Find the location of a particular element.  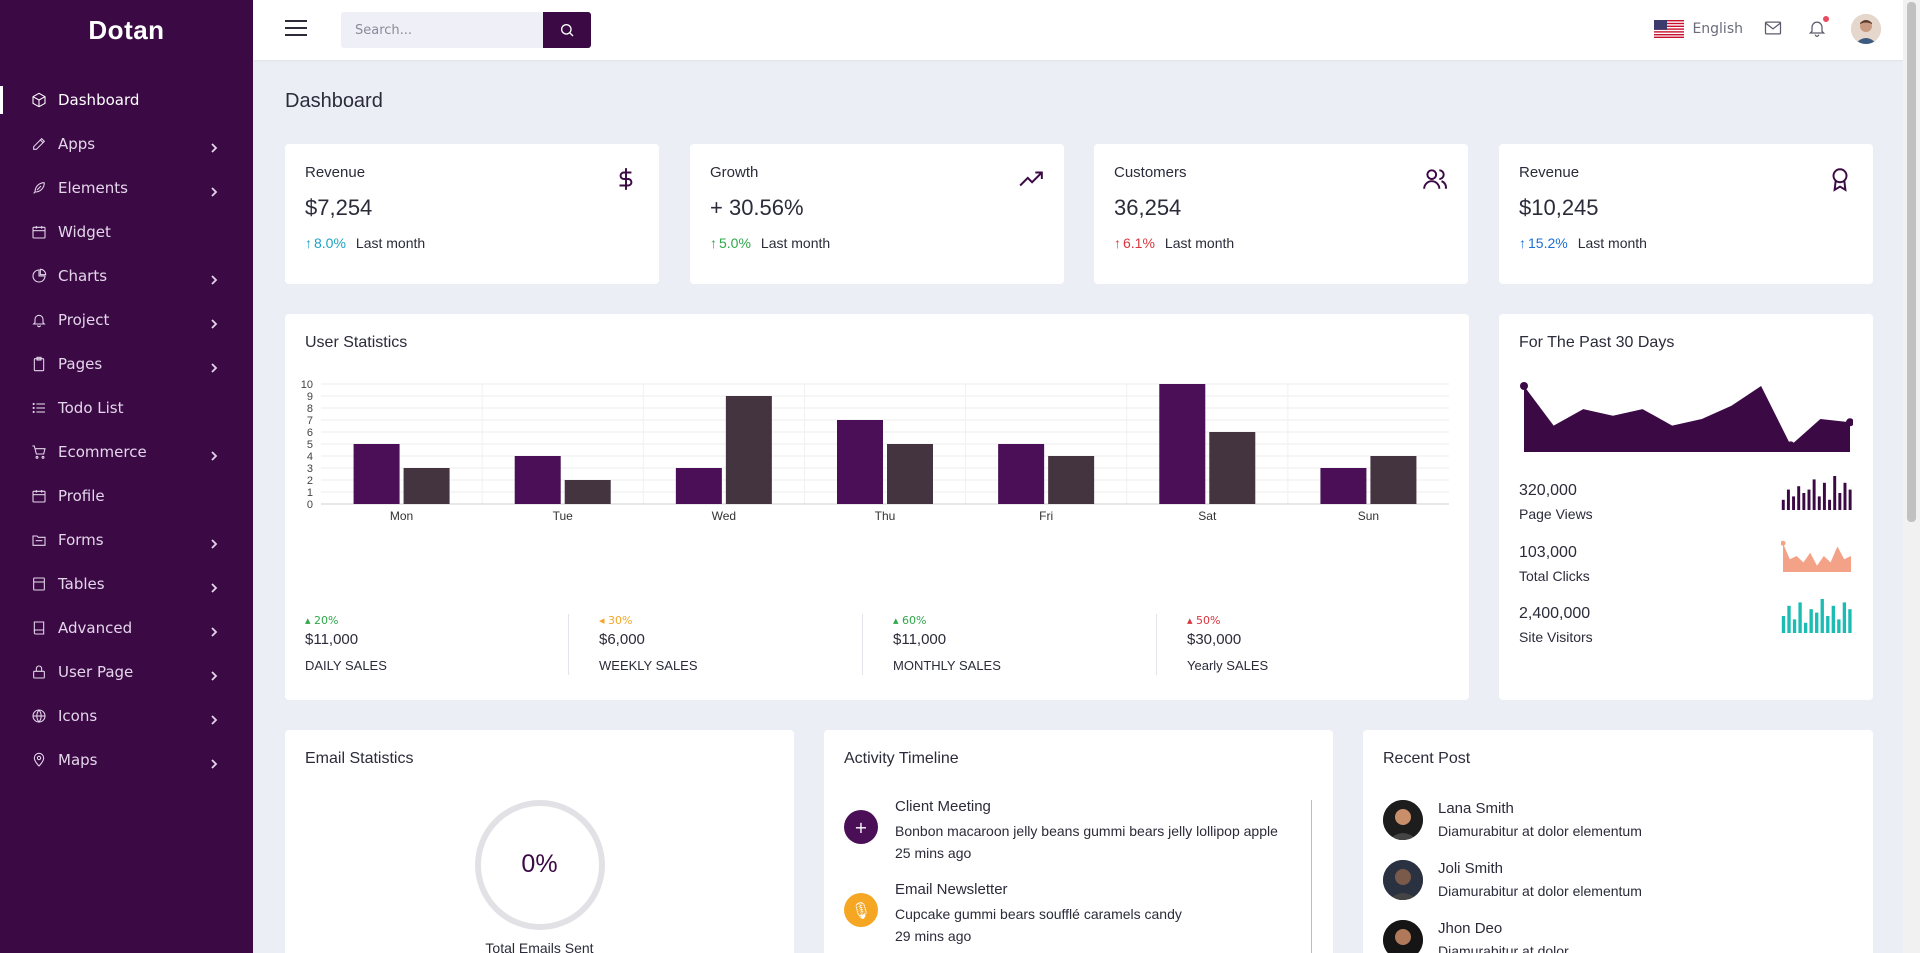

list-icon is located at coordinates (39, 408).